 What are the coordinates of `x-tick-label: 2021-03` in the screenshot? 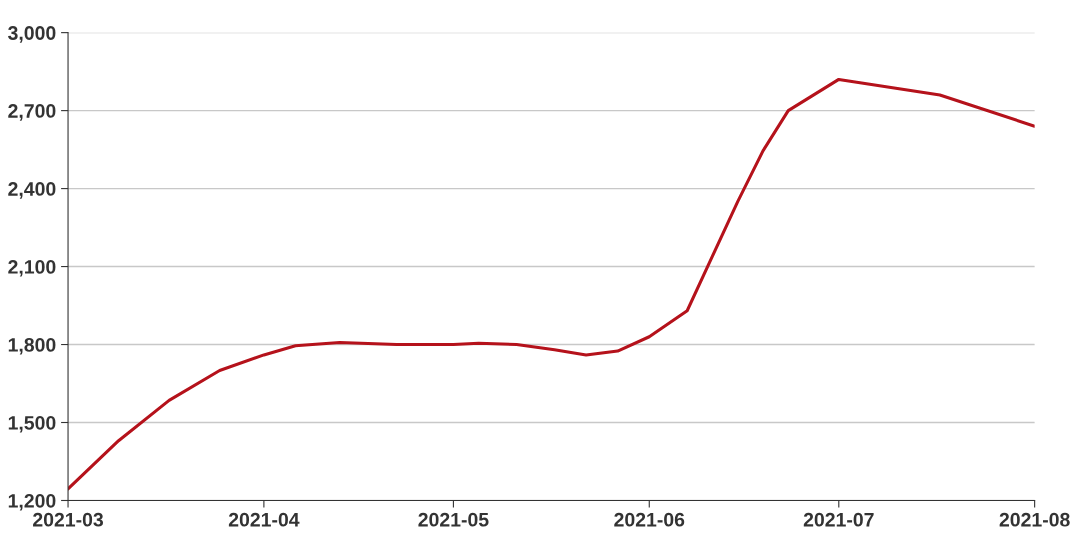 It's located at (68, 519).